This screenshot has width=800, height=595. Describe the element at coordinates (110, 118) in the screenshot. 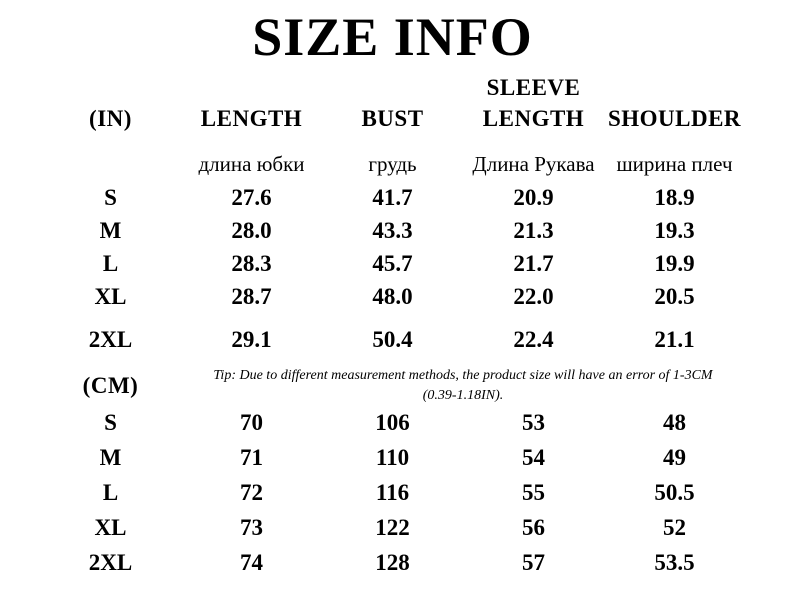

I see `unit-in-label: (IN)` at that location.